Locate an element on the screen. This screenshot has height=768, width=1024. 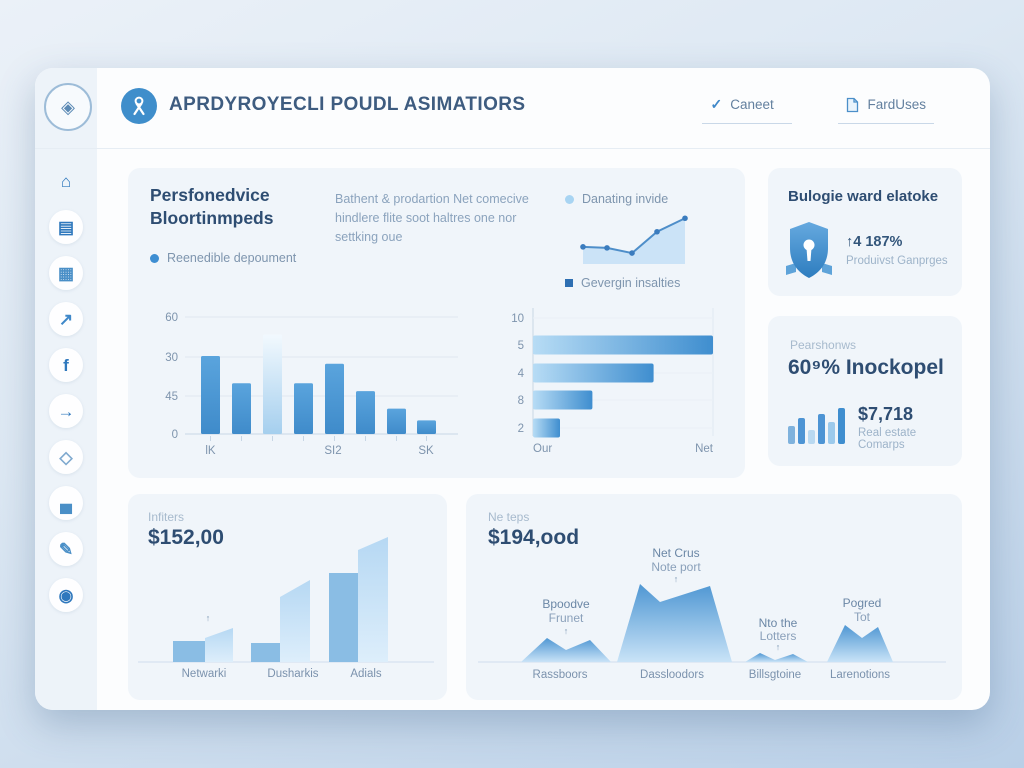
svg-text: Nto the is located at coordinates (778, 623).